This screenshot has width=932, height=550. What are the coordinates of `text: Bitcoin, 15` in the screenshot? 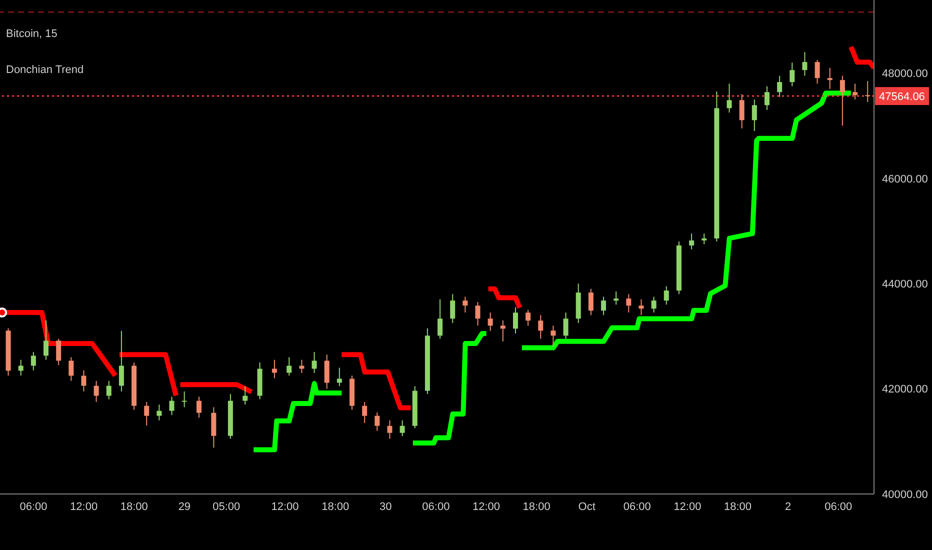 It's located at (32, 34).